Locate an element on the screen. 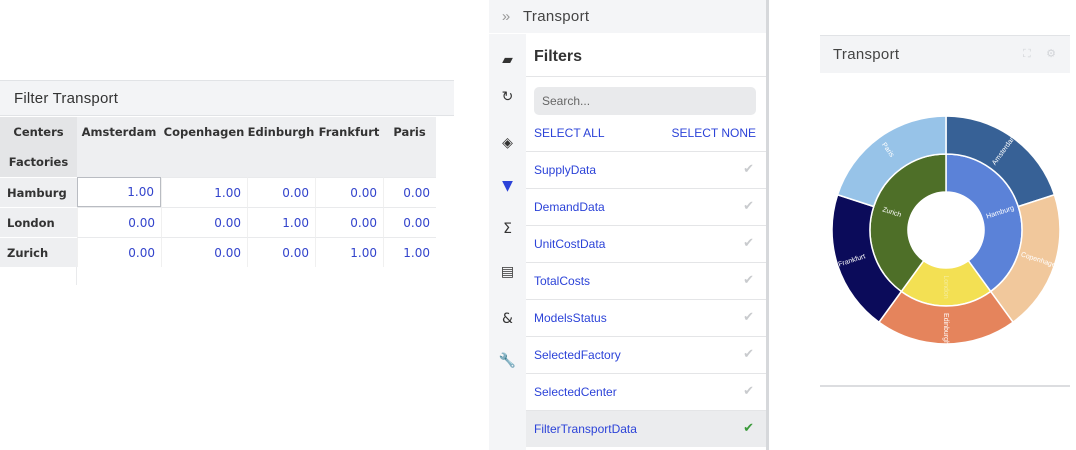 This screenshot has height=450, width=1076. filter-item: SupplyData ✔ is located at coordinates (646, 169).